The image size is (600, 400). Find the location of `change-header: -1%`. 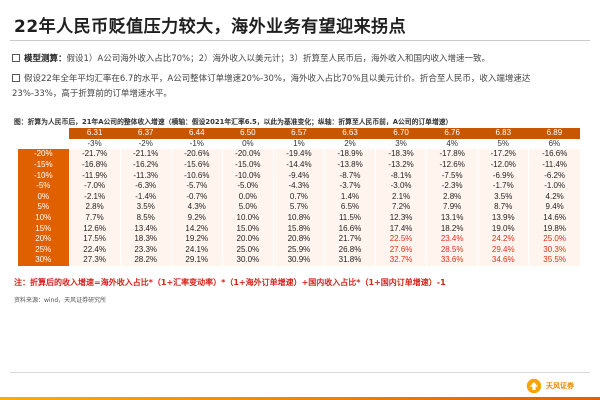

change-header: -1% is located at coordinates (197, 144).